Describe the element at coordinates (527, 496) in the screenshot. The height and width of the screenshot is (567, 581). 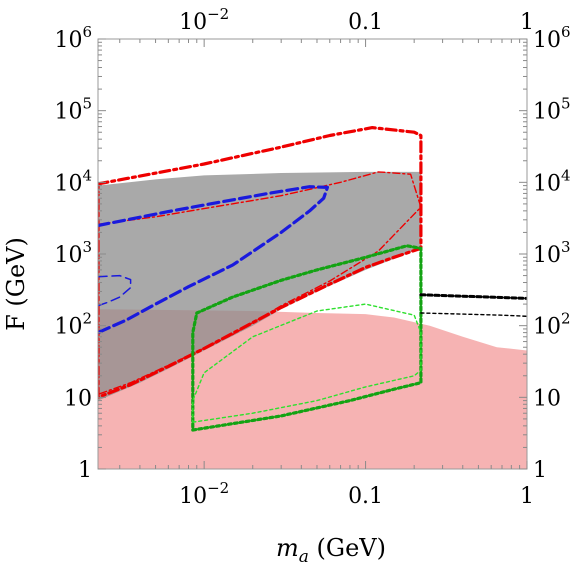
I see `x-tick-label-bottom: 1` at that location.